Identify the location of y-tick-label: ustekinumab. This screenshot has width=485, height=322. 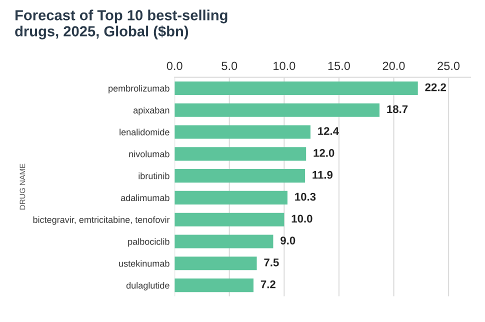
(144, 263).